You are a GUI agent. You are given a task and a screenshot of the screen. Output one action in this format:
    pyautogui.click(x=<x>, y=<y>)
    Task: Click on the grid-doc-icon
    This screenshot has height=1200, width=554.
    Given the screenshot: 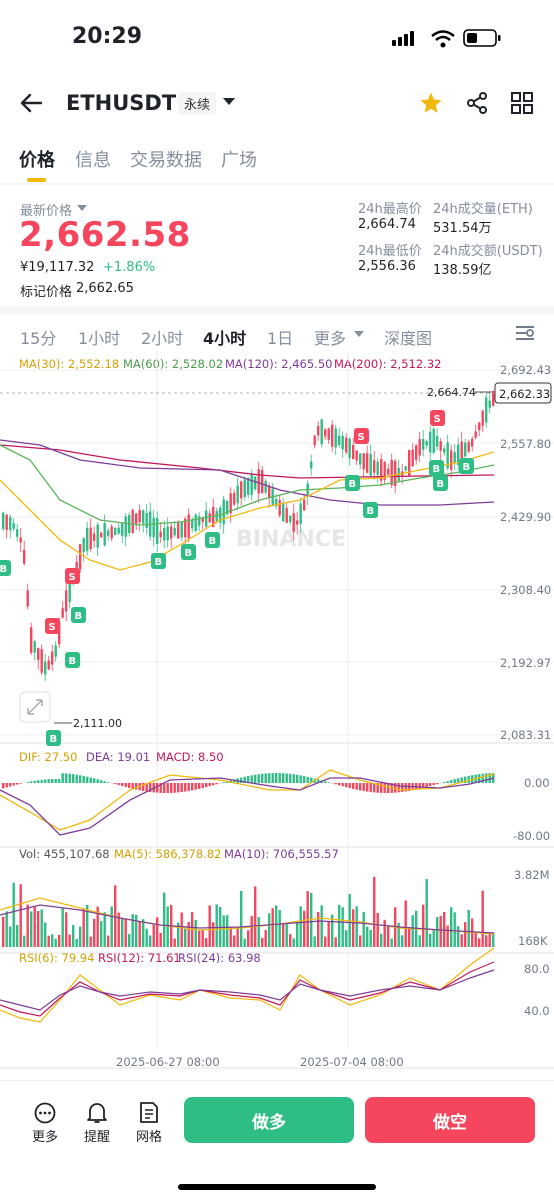 What is the action you would take?
    pyautogui.click(x=149, y=1112)
    